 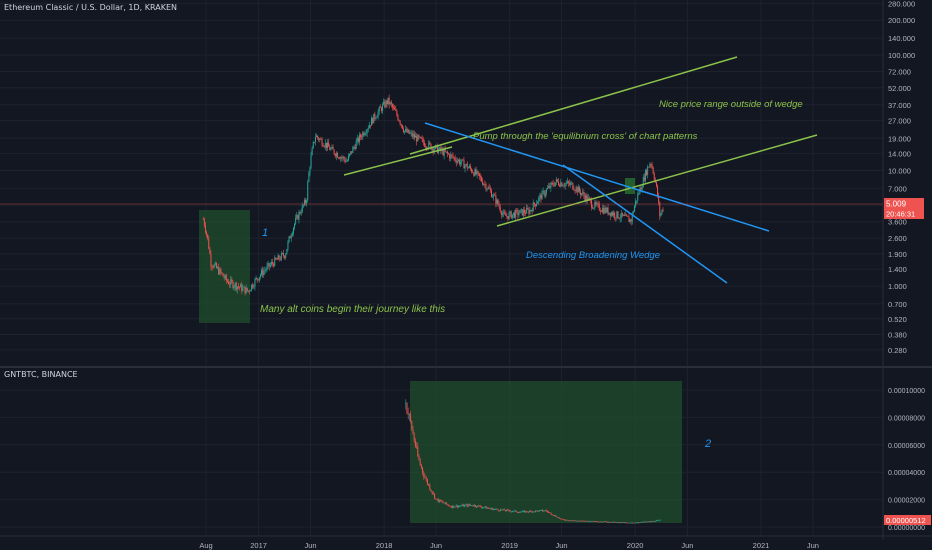 What do you see at coordinates (904, 203) in the screenshot?
I see `current-price-badge` at bounding box center [904, 203].